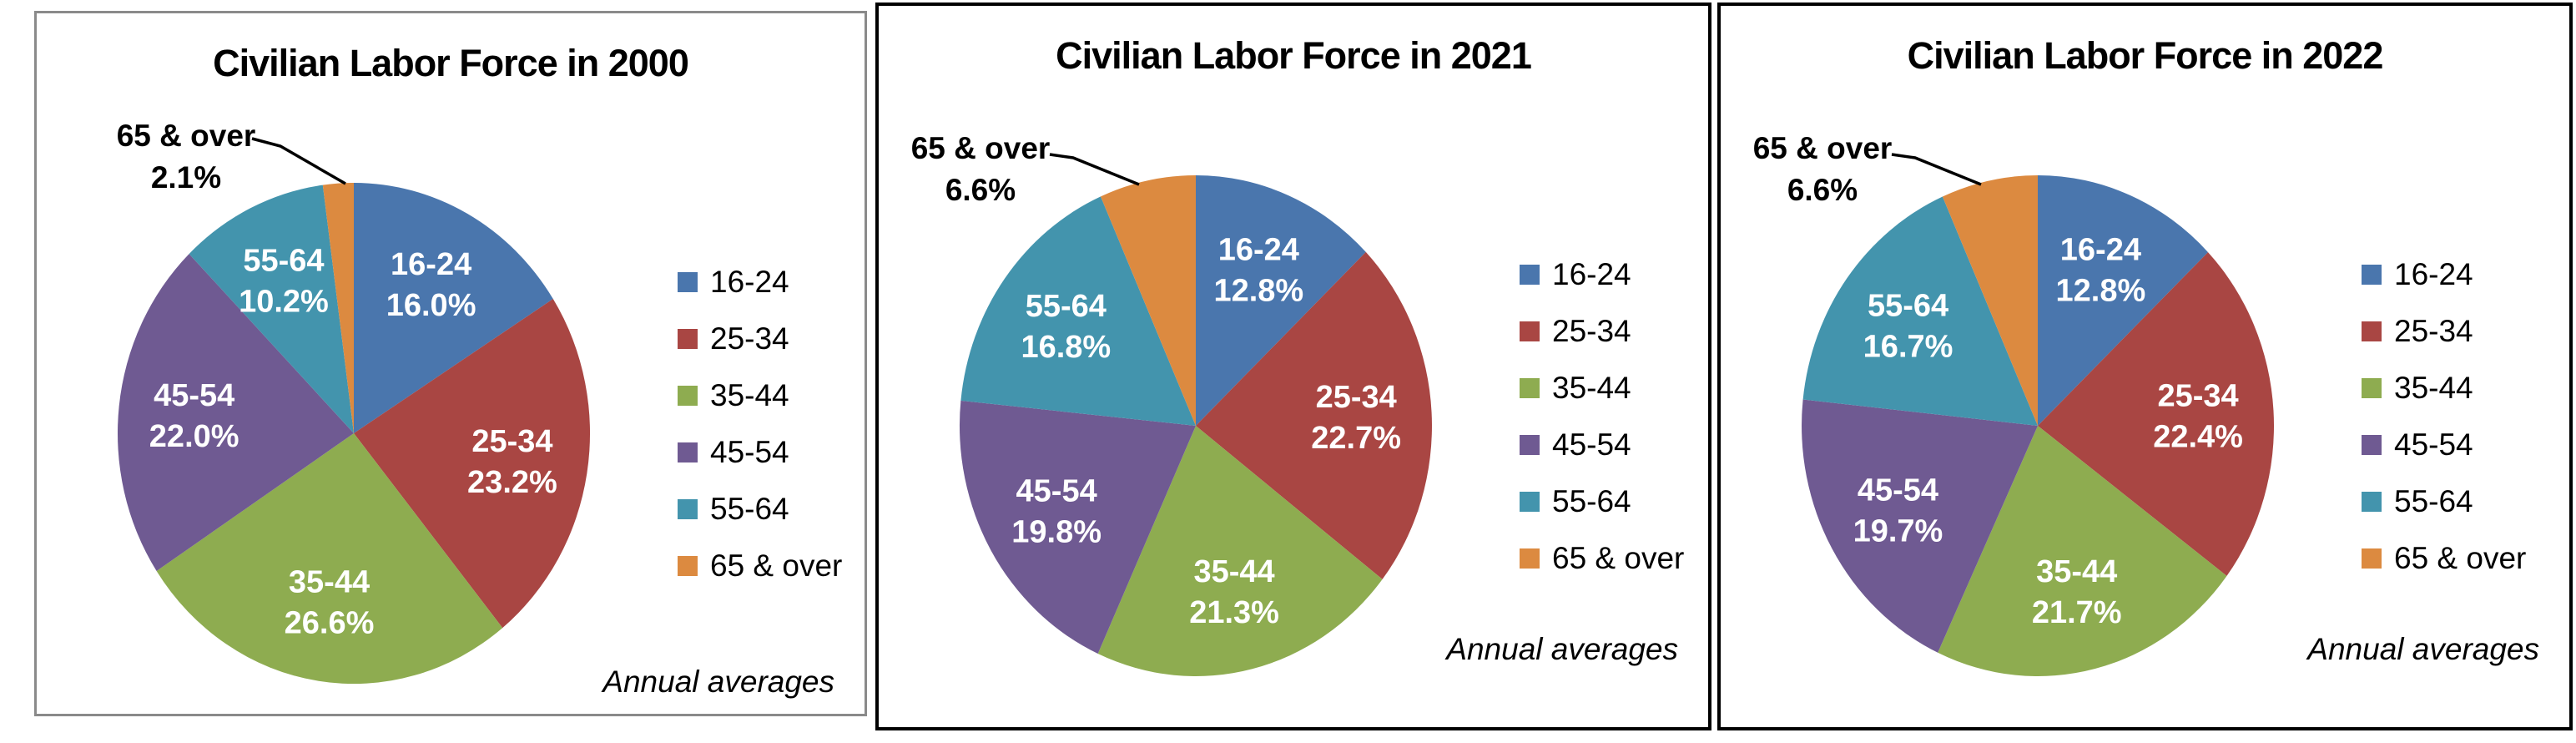  What do you see at coordinates (1234, 592) in the screenshot?
I see `slice-label-35-44: 35-44 21.3%` at bounding box center [1234, 592].